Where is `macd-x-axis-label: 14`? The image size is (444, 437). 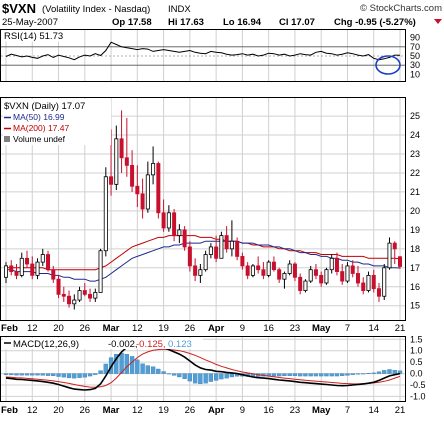
macd-x-axis-label: 14 is located at coordinates (373, 410).